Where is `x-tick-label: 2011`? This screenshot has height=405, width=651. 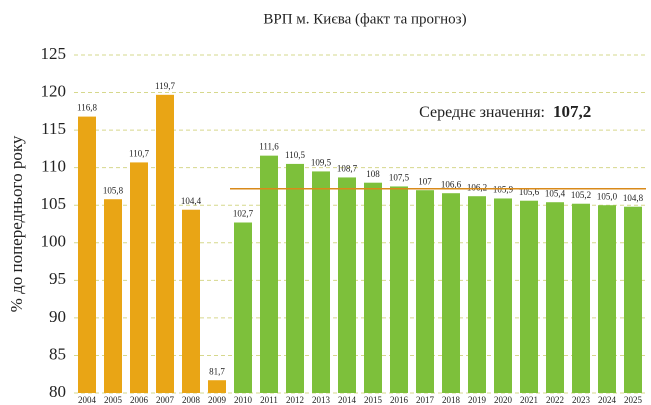
x-tick-label: 2011 is located at coordinates (269, 400).